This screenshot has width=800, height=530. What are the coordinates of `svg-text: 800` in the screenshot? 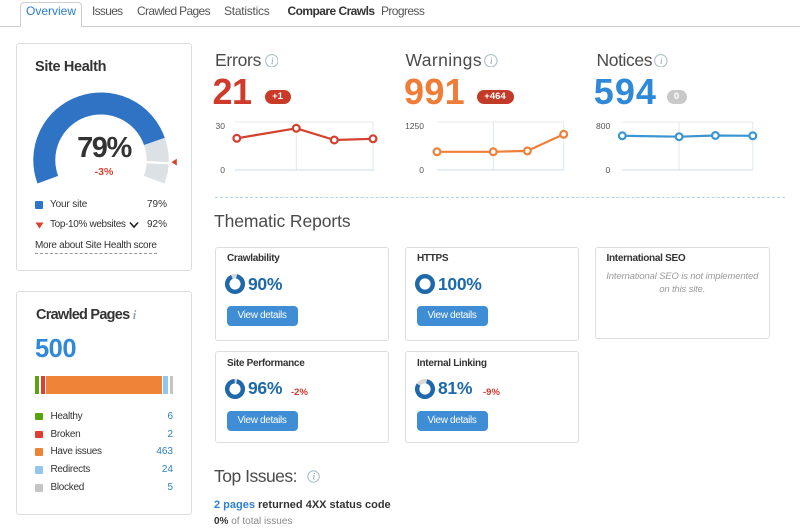 It's located at (603, 126).